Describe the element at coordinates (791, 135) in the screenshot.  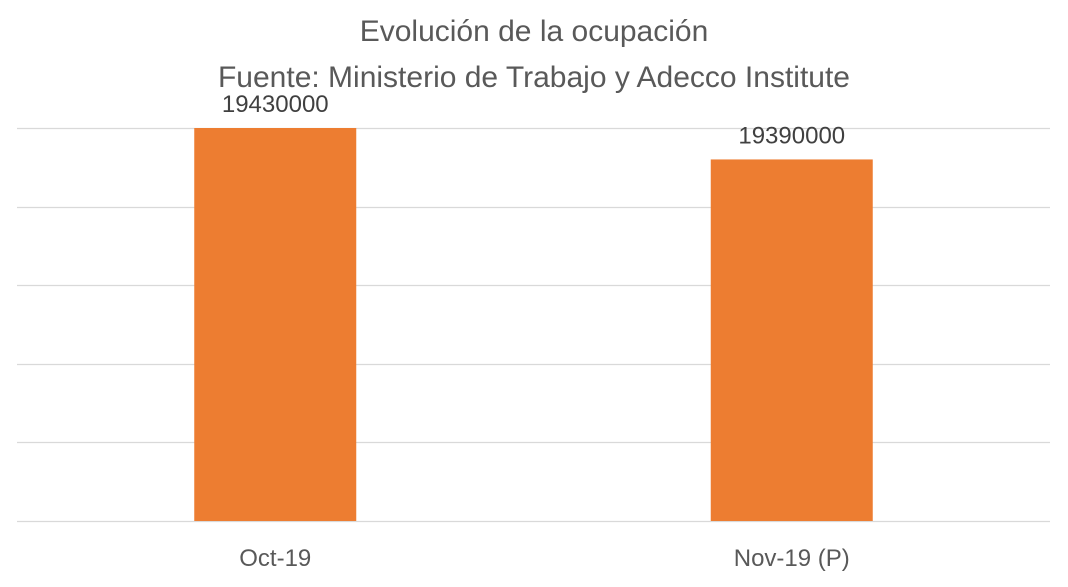
I see `data-label-1: 19390000` at that location.